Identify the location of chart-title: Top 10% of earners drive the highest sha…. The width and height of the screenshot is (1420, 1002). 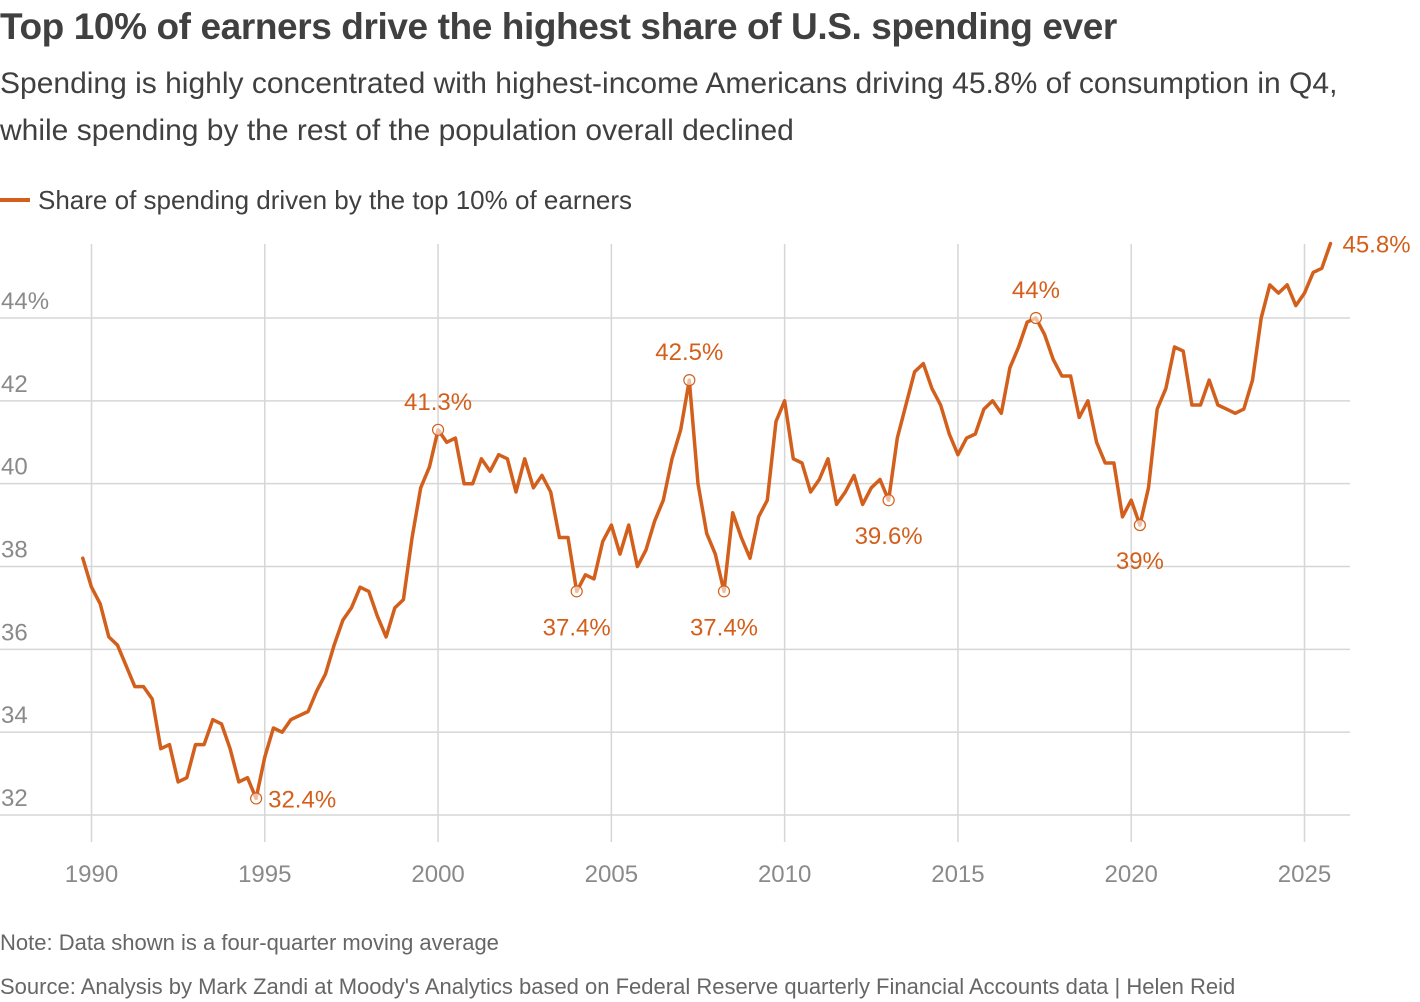
(558, 26).